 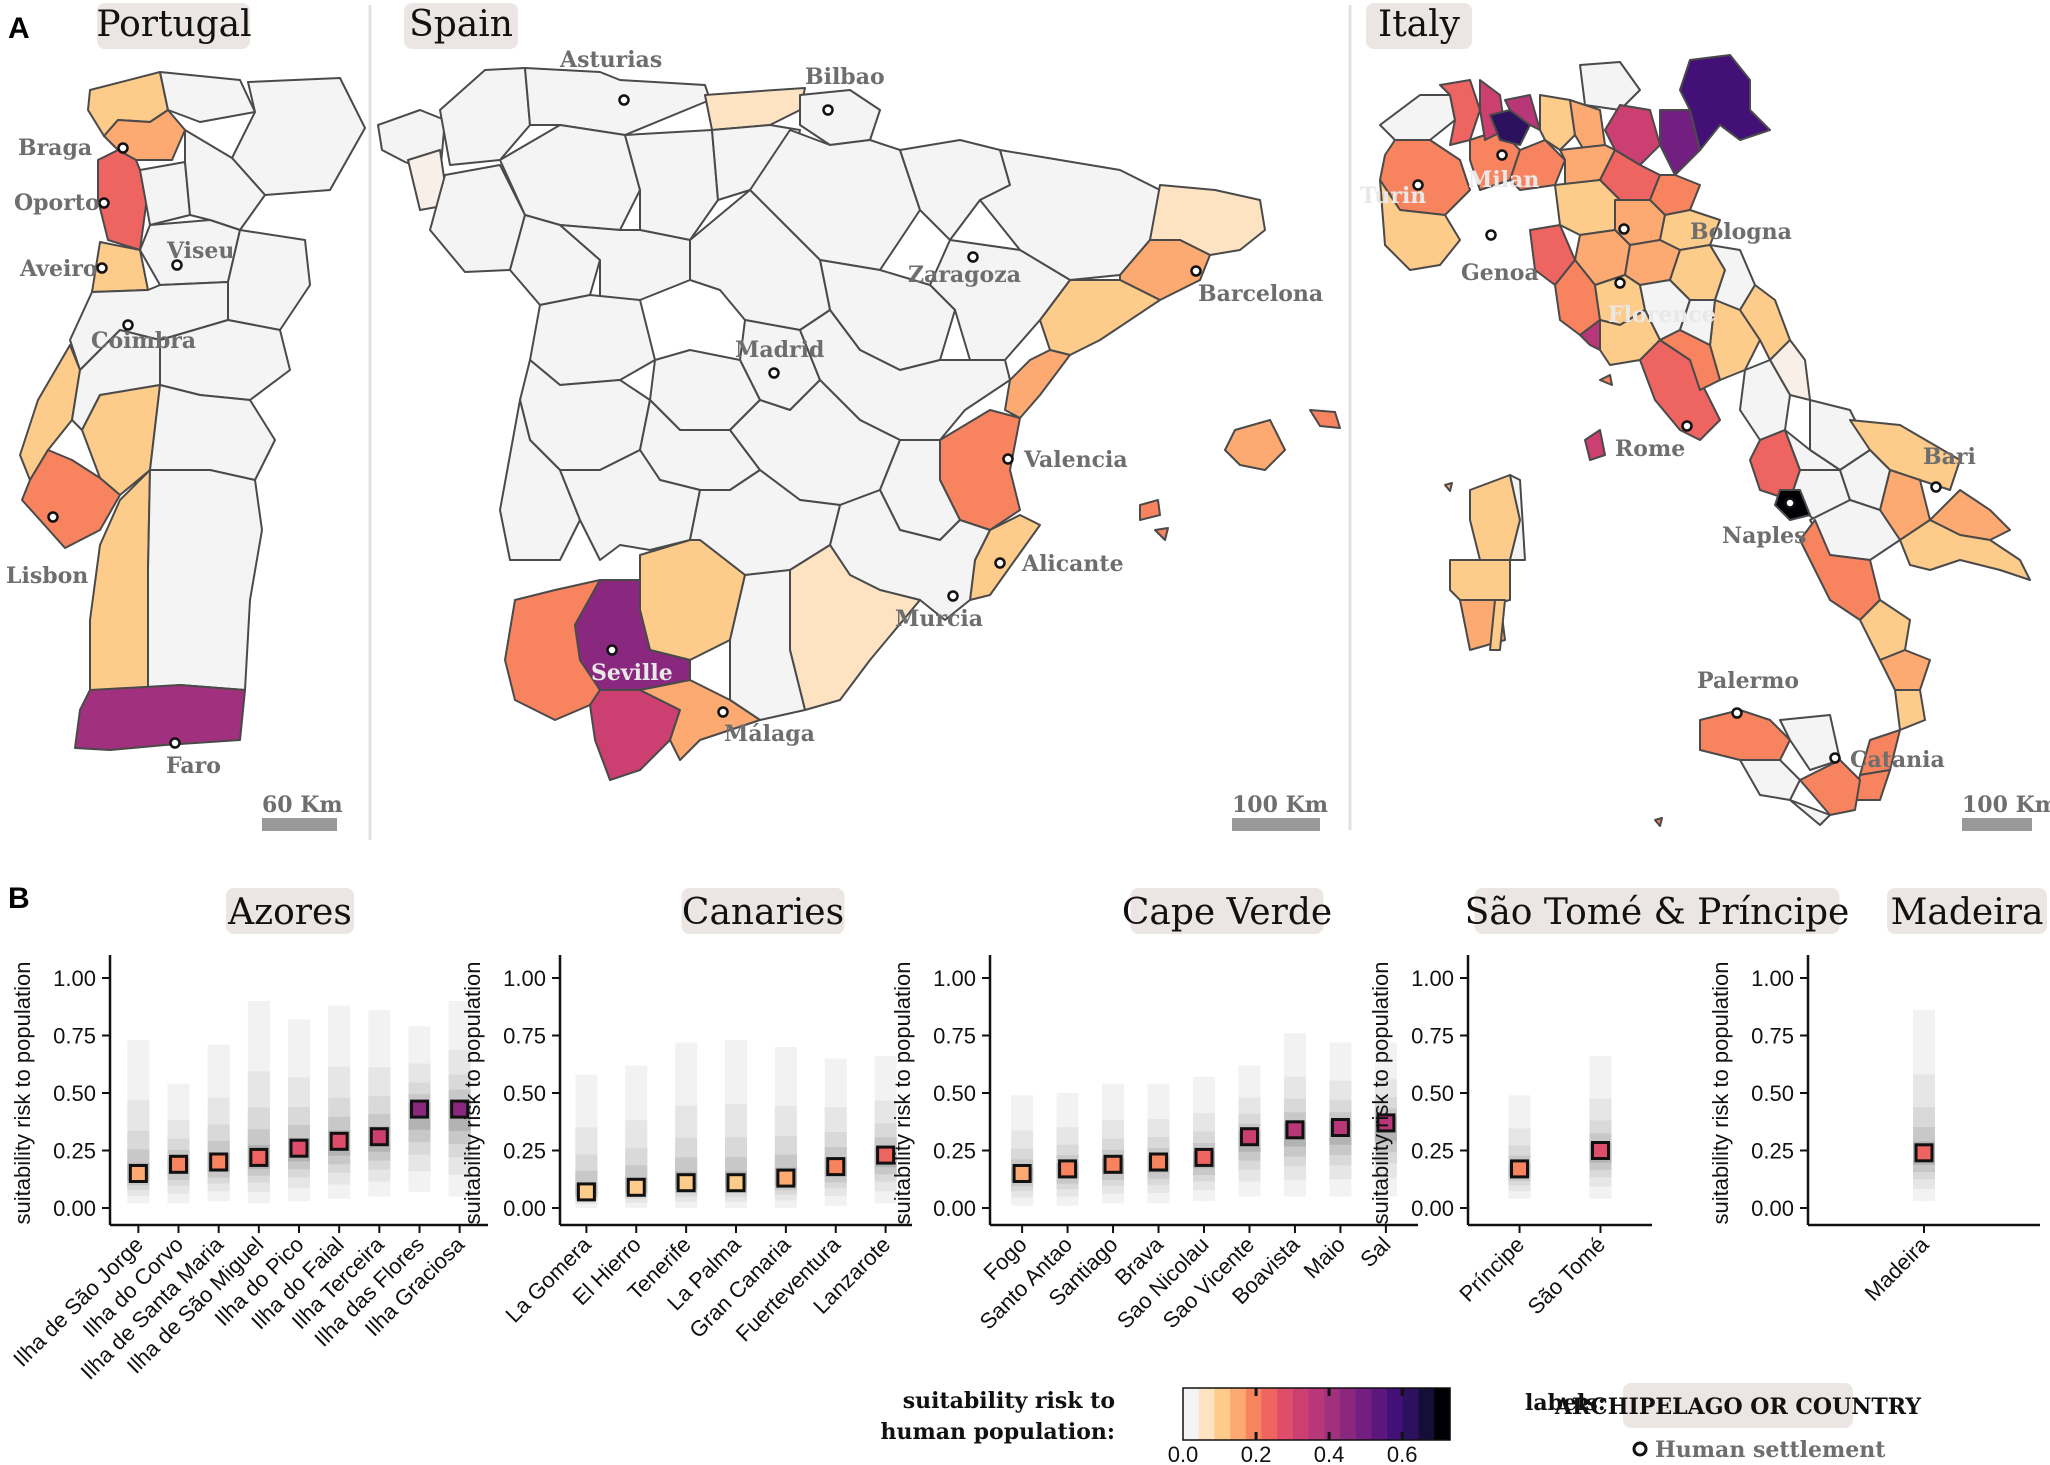 What do you see at coordinates (1737, 1407) in the screenshot?
I see `label-example-text: ARCHIPELAGO OR COUNTRY` at bounding box center [1737, 1407].